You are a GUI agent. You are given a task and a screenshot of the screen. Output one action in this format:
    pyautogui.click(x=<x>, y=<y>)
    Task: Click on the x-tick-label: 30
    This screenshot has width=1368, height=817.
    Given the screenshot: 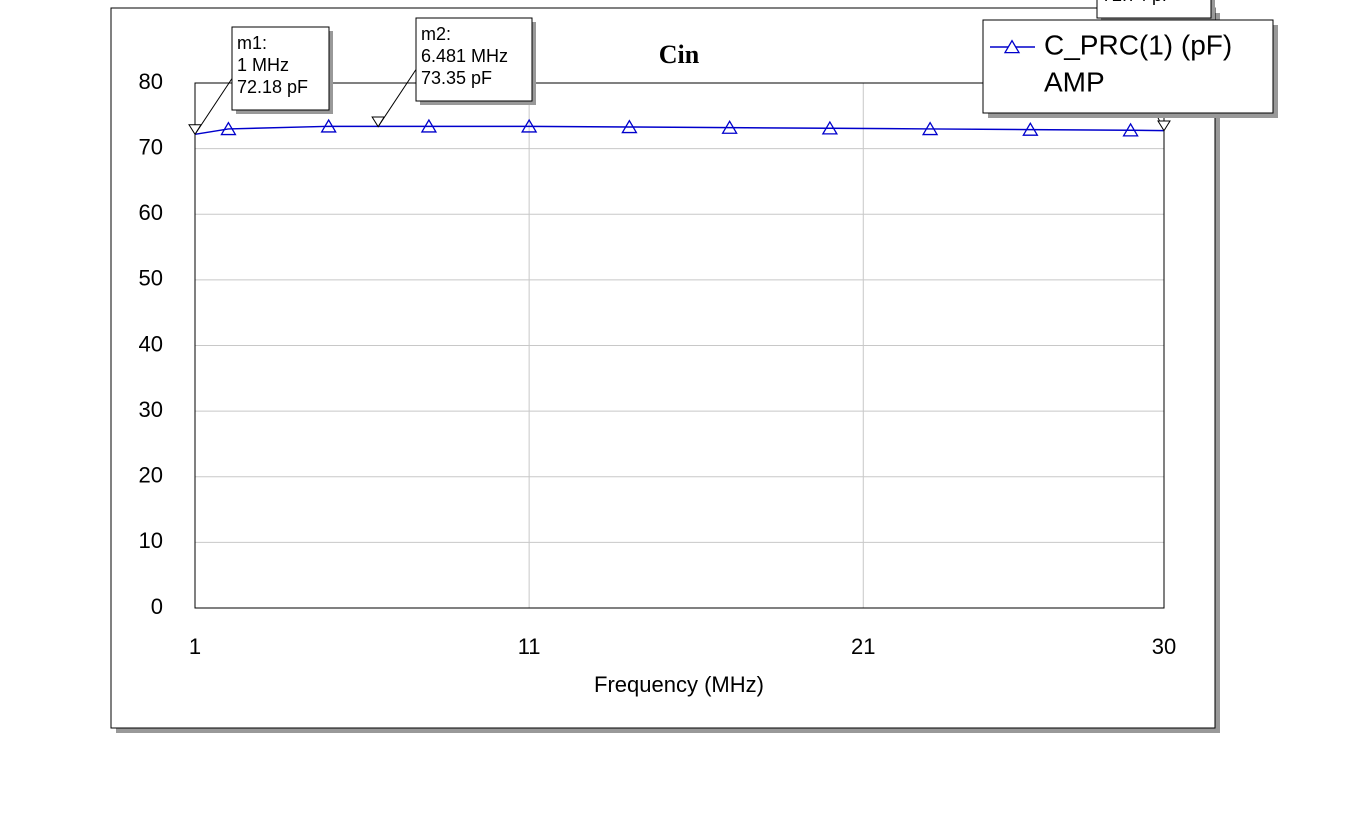 What is the action you would take?
    pyautogui.click(x=1164, y=646)
    